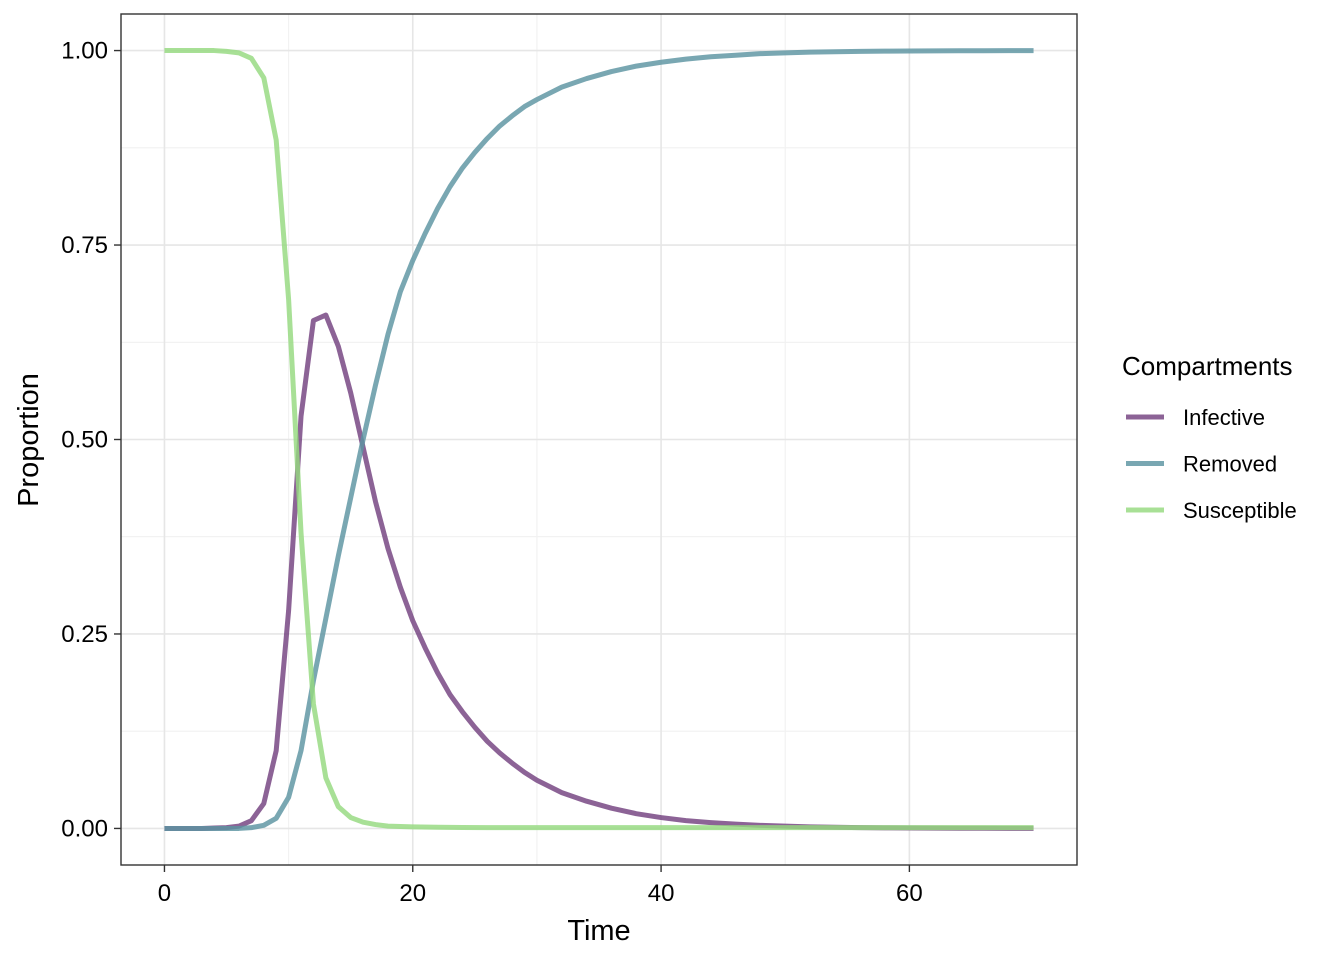 This screenshot has width=1344, height=960. I want to click on x-tick-label: 0, so click(164, 893).